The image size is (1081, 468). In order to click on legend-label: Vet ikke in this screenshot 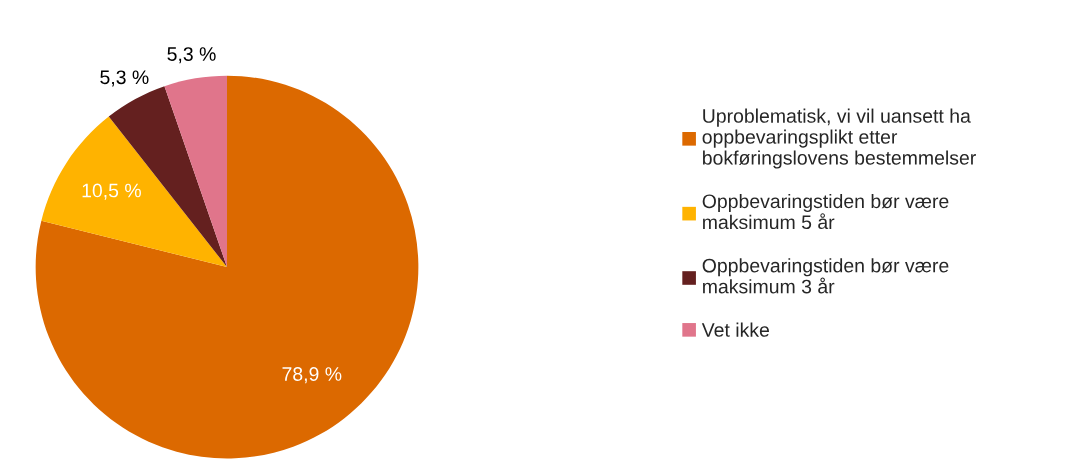, I will do `click(735, 329)`.